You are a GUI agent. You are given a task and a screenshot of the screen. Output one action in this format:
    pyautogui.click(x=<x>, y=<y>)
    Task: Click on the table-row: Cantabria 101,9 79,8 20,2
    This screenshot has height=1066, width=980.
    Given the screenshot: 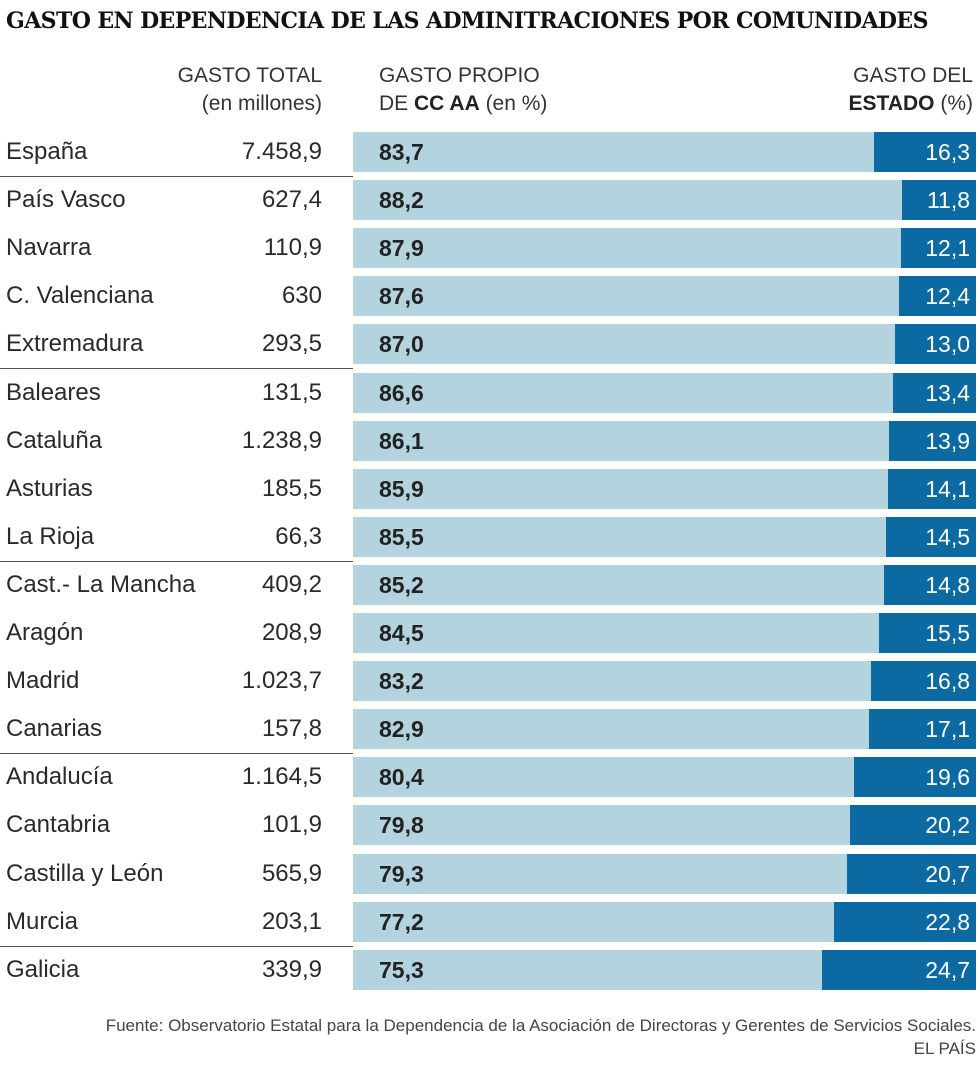 What is the action you would take?
    pyautogui.click(x=490, y=825)
    